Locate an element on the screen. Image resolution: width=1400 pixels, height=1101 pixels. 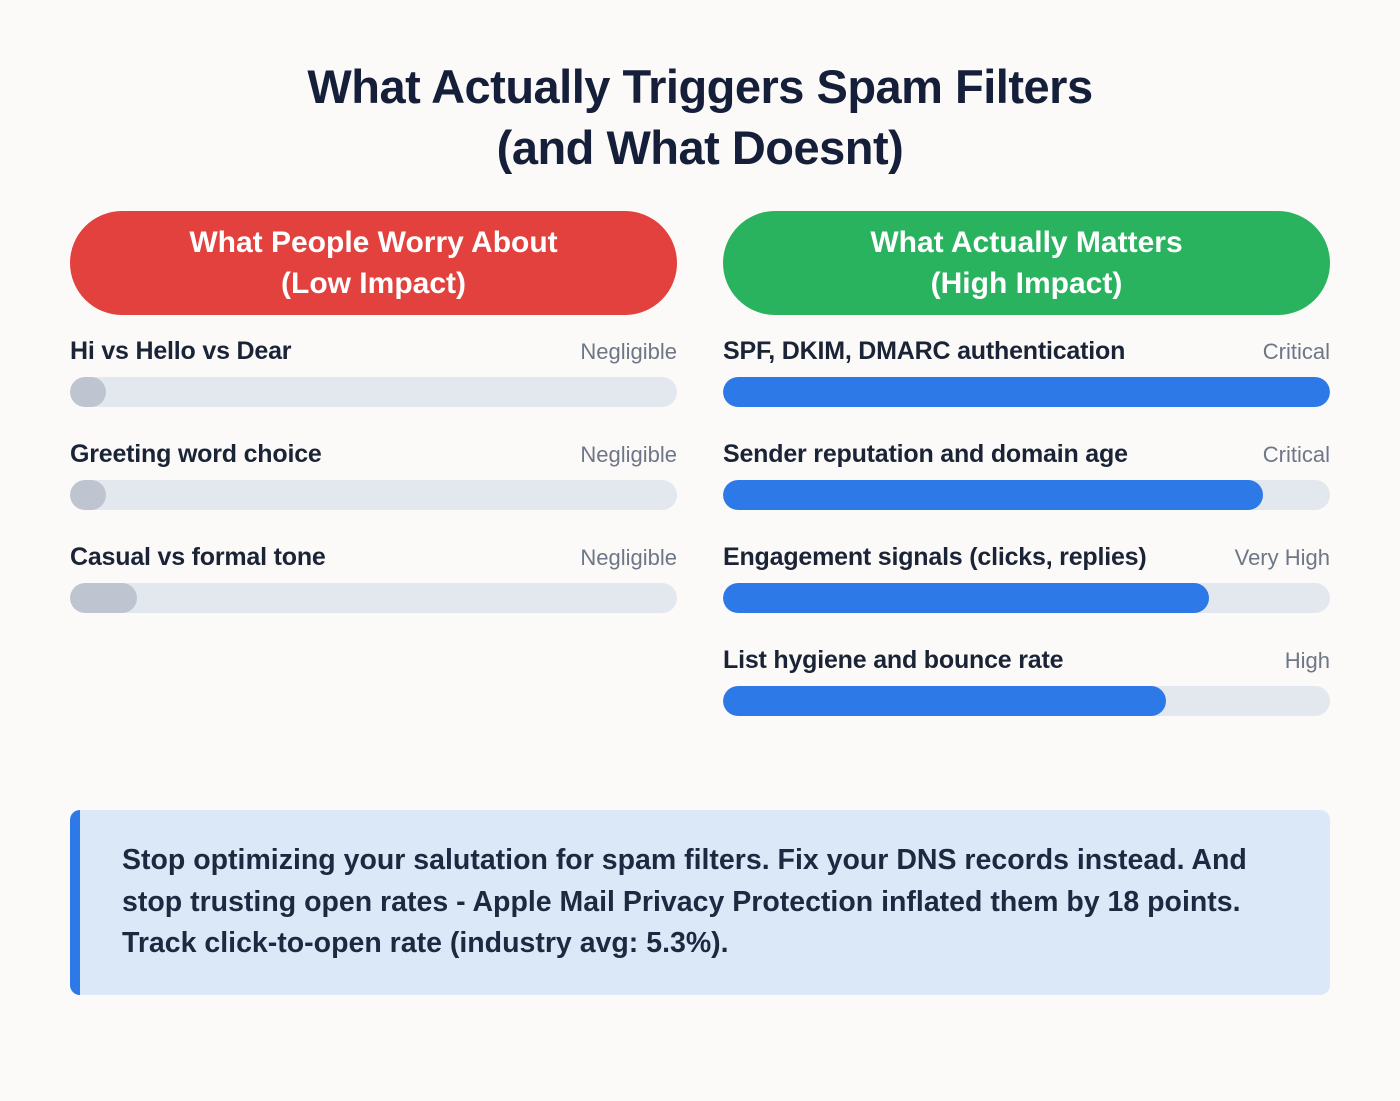
metric-label: List hygiene and bounce rate is located at coordinates (893, 660).